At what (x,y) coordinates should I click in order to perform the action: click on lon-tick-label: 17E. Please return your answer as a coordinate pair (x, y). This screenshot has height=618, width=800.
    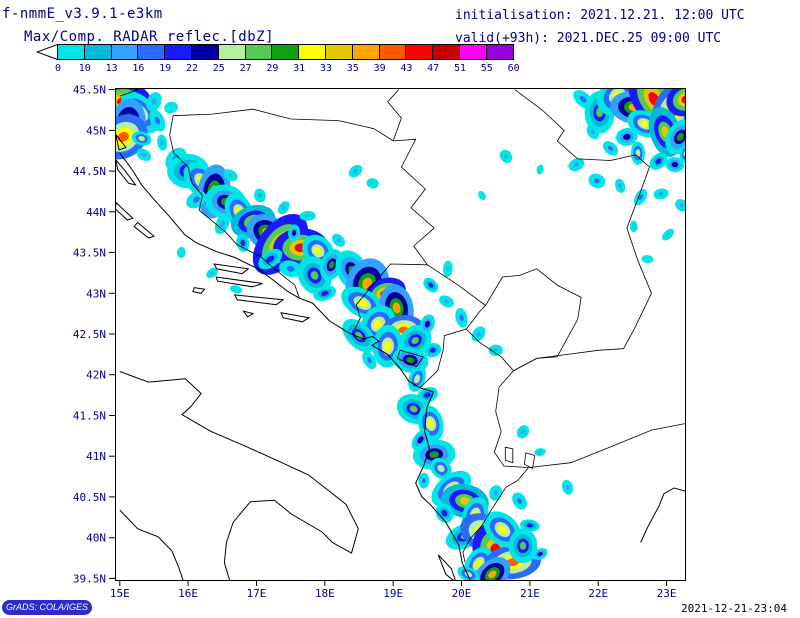
    Looking at the image, I should click on (257, 593).